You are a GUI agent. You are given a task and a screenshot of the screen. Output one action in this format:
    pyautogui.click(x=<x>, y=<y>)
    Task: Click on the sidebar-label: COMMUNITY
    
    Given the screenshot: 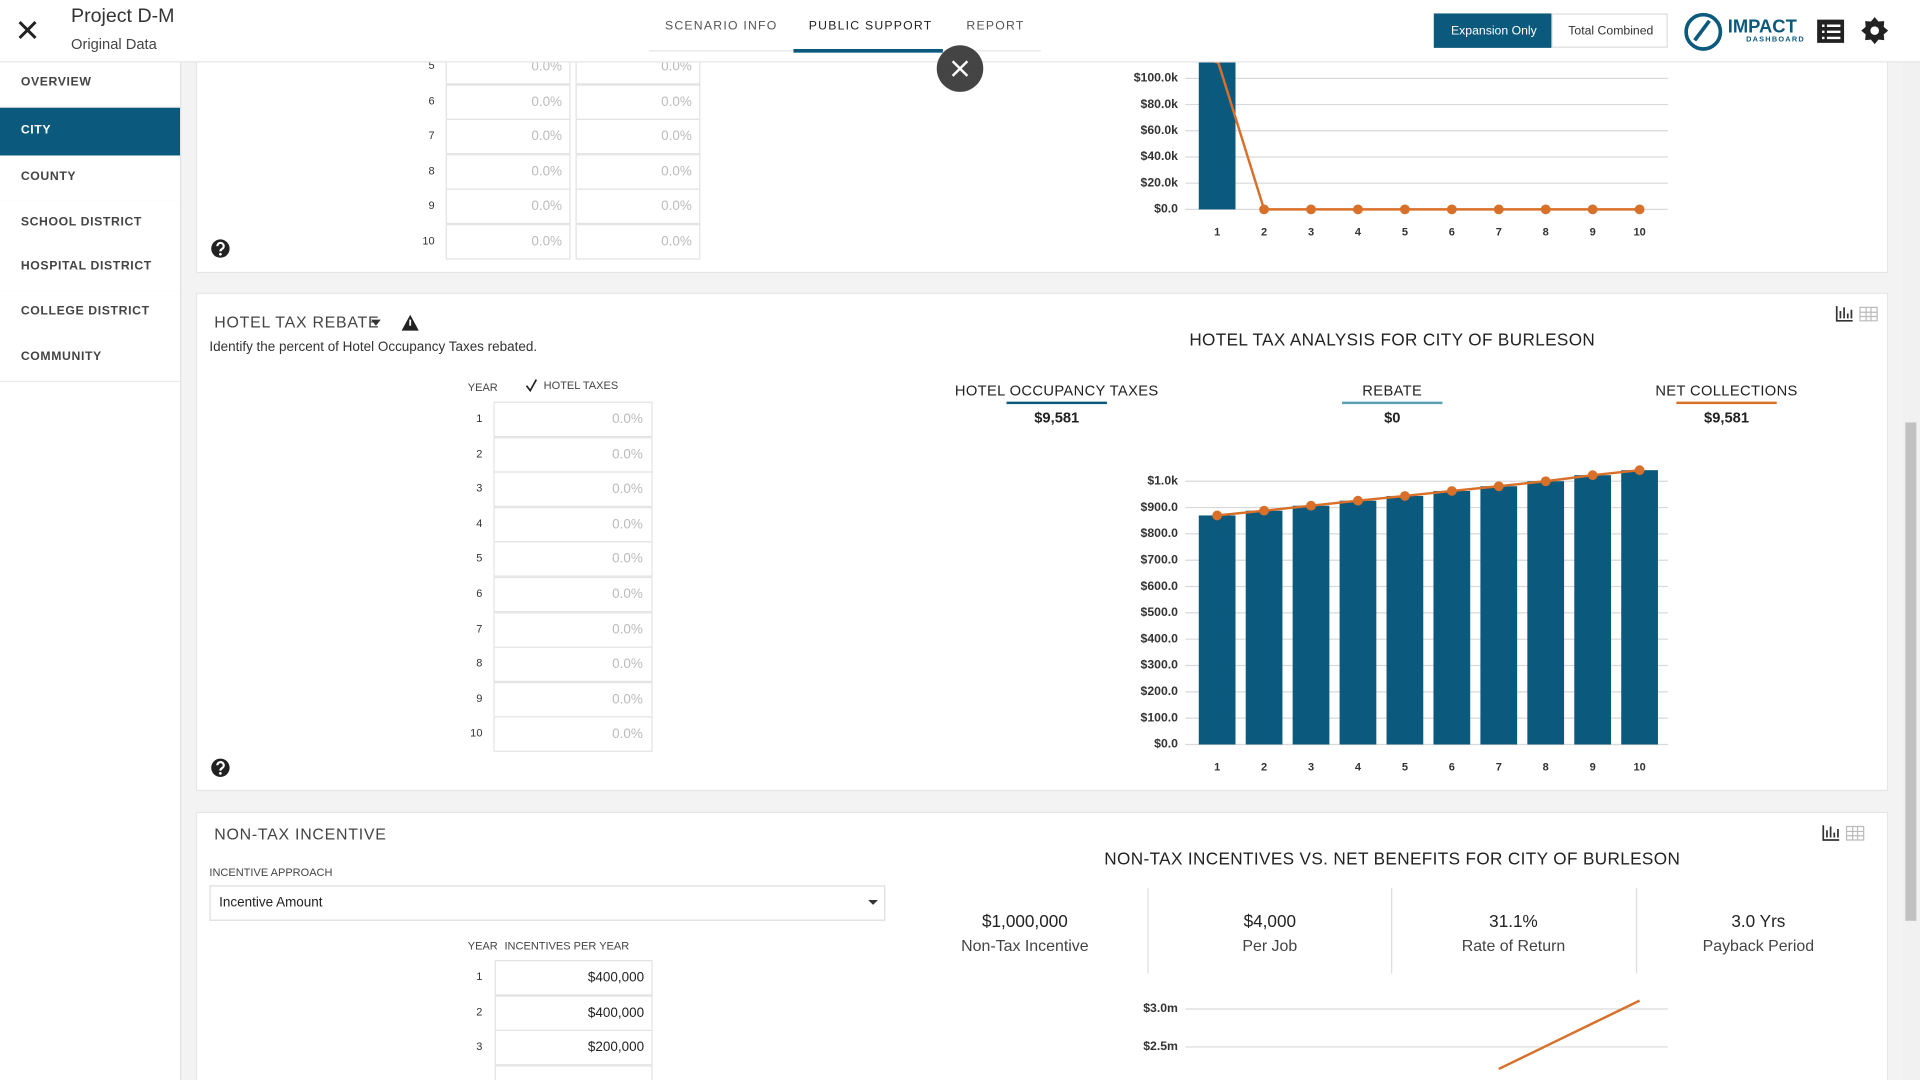 What is the action you would take?
    pyautogui.click(x=61, y=357)
    